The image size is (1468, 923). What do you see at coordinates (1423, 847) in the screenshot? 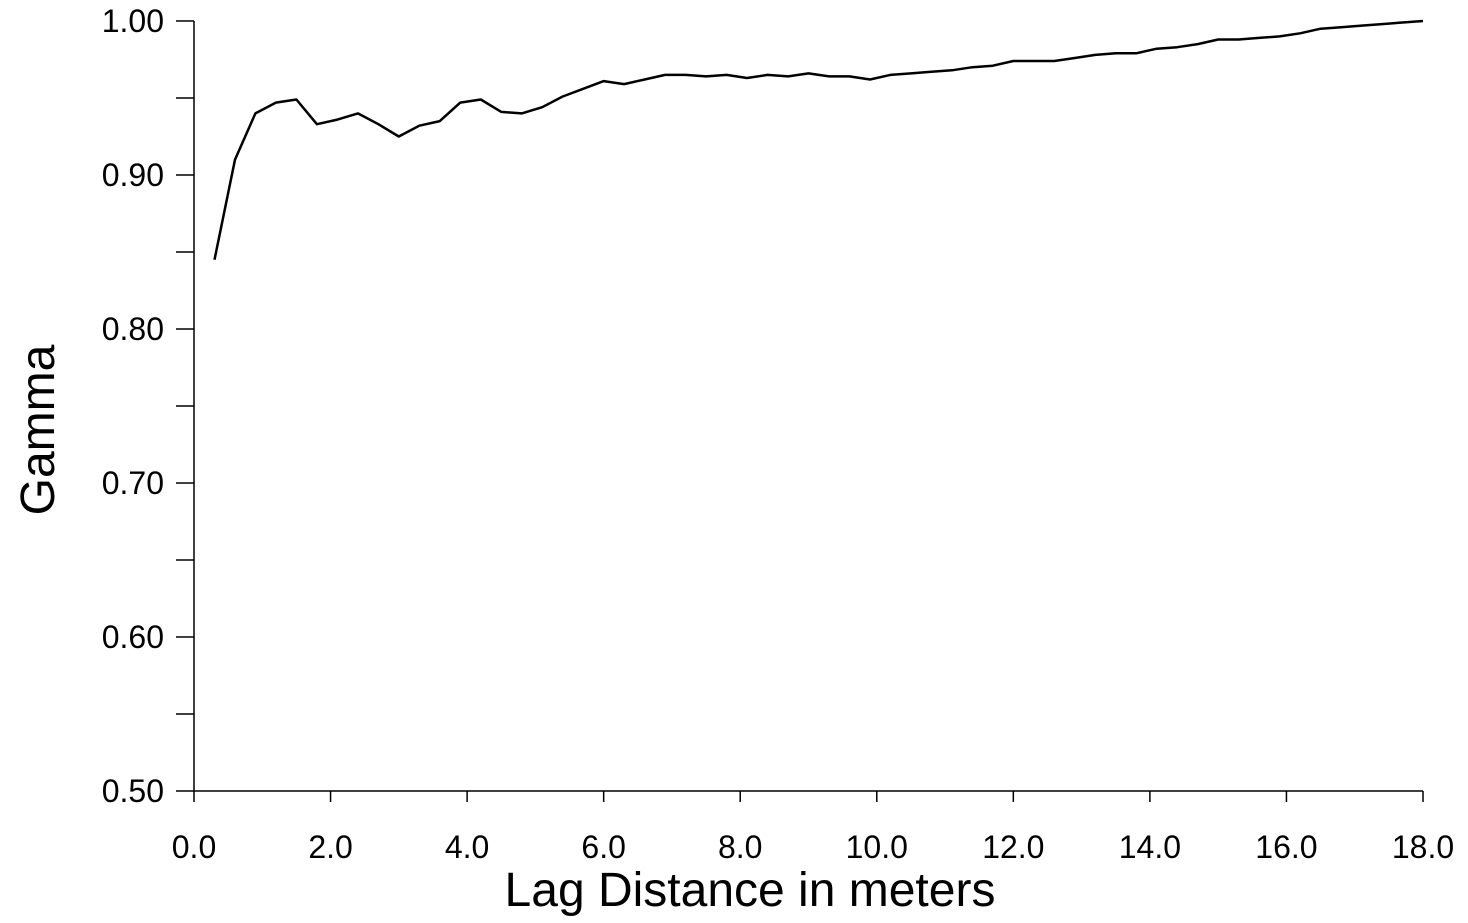
I see `x-tick-label: 18.0` at bounding box center [1423, 847].